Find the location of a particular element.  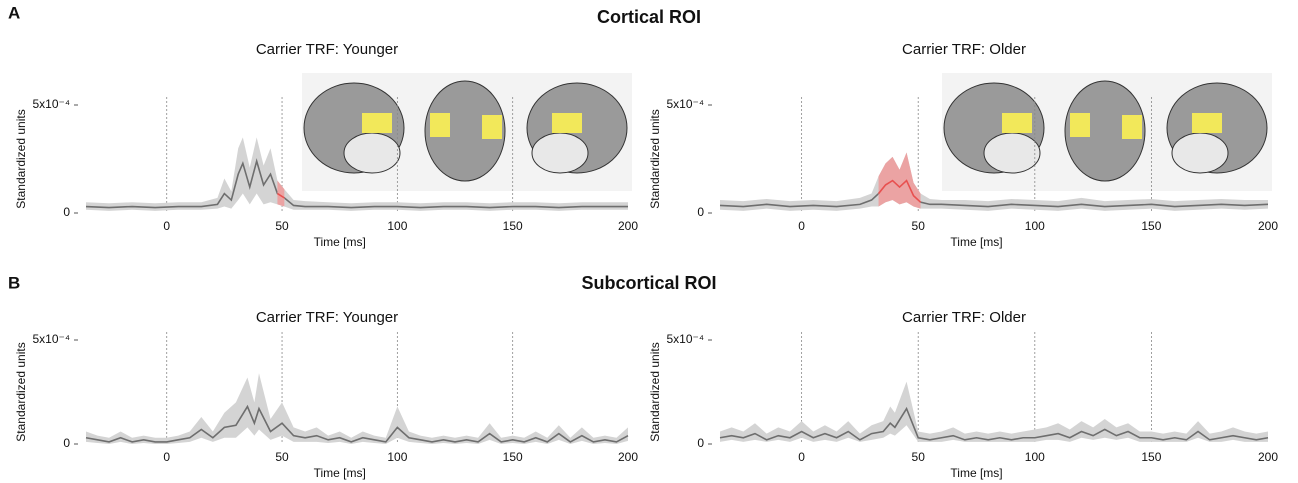

panel-label: A is located at coordinates (14, 12).